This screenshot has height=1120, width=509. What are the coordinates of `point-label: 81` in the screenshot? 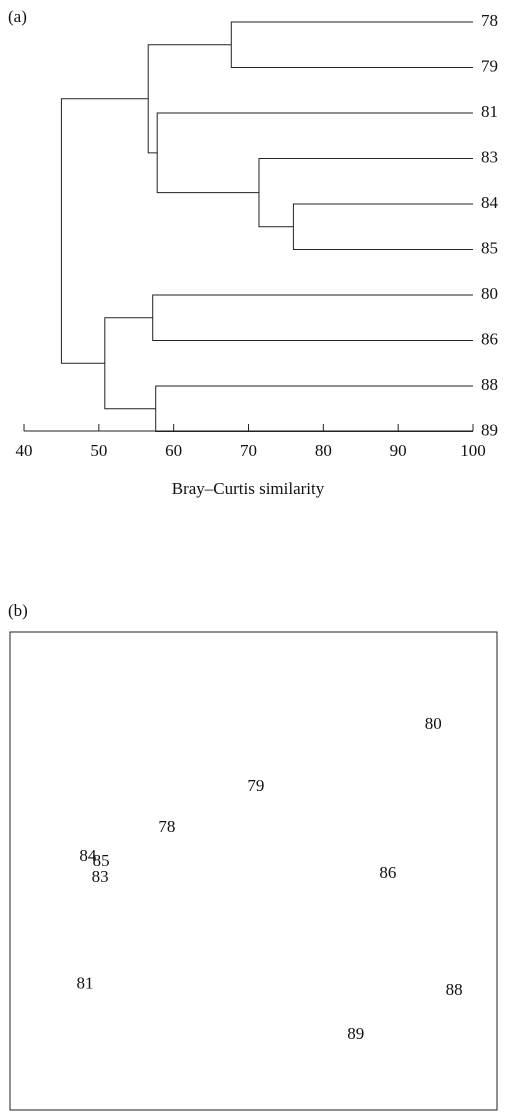 It's located at (84, 983).